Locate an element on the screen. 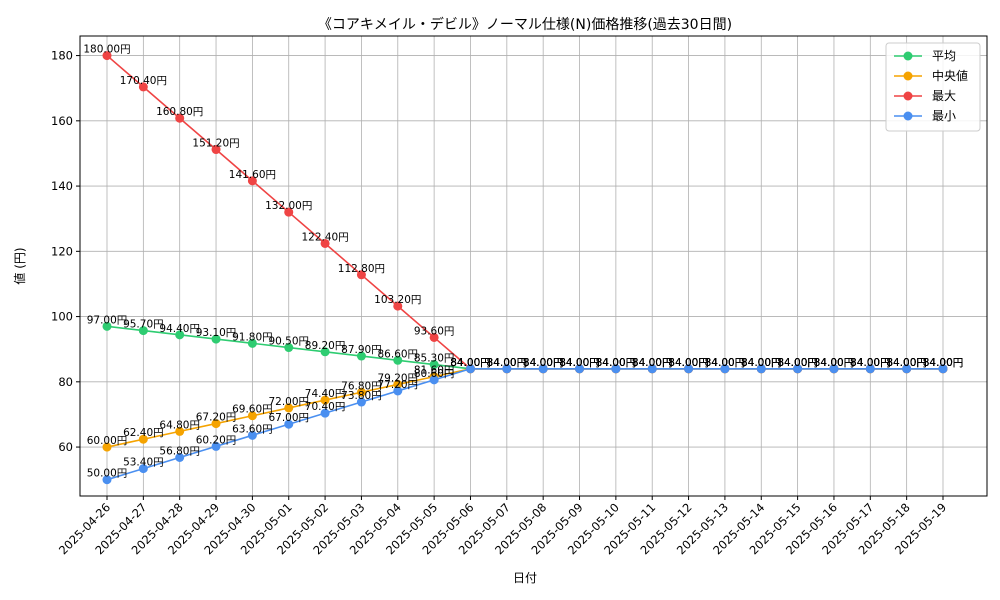 The width and height of the screenshot is (1000, 600). data-label: 79.20円 is located at coordinates (398, 378).